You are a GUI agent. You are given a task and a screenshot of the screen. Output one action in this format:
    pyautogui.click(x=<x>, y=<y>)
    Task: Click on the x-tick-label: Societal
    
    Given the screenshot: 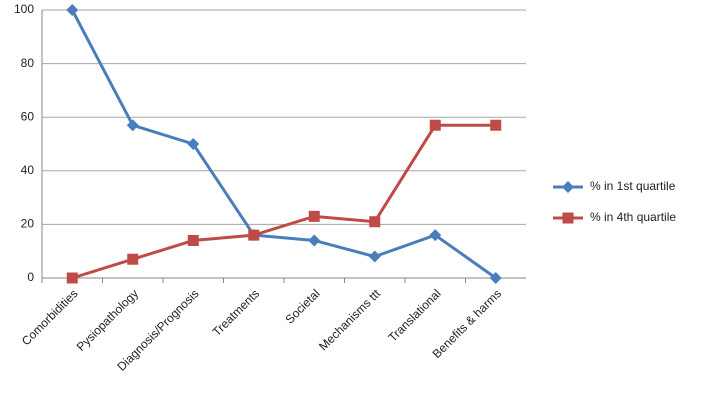 What is the action you would take?
    pyautogui.click(x=303, y=306)
    